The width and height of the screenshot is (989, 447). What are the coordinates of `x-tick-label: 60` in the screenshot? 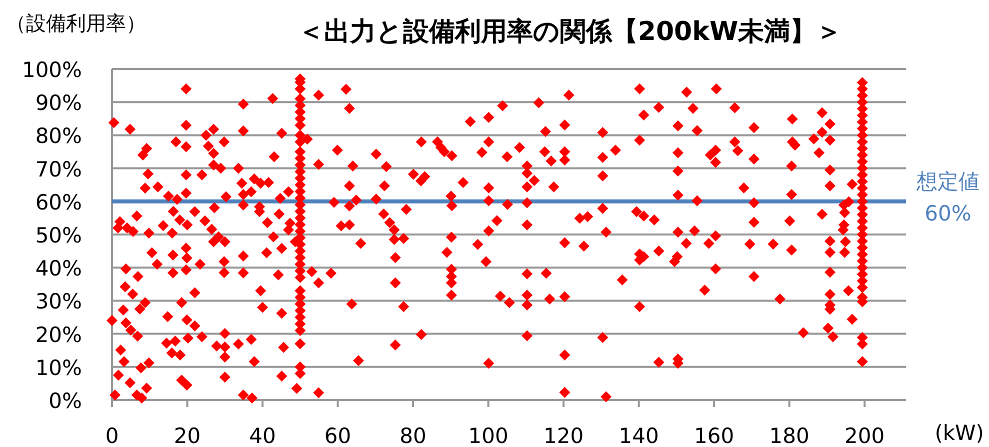 It's located at (338, 435).